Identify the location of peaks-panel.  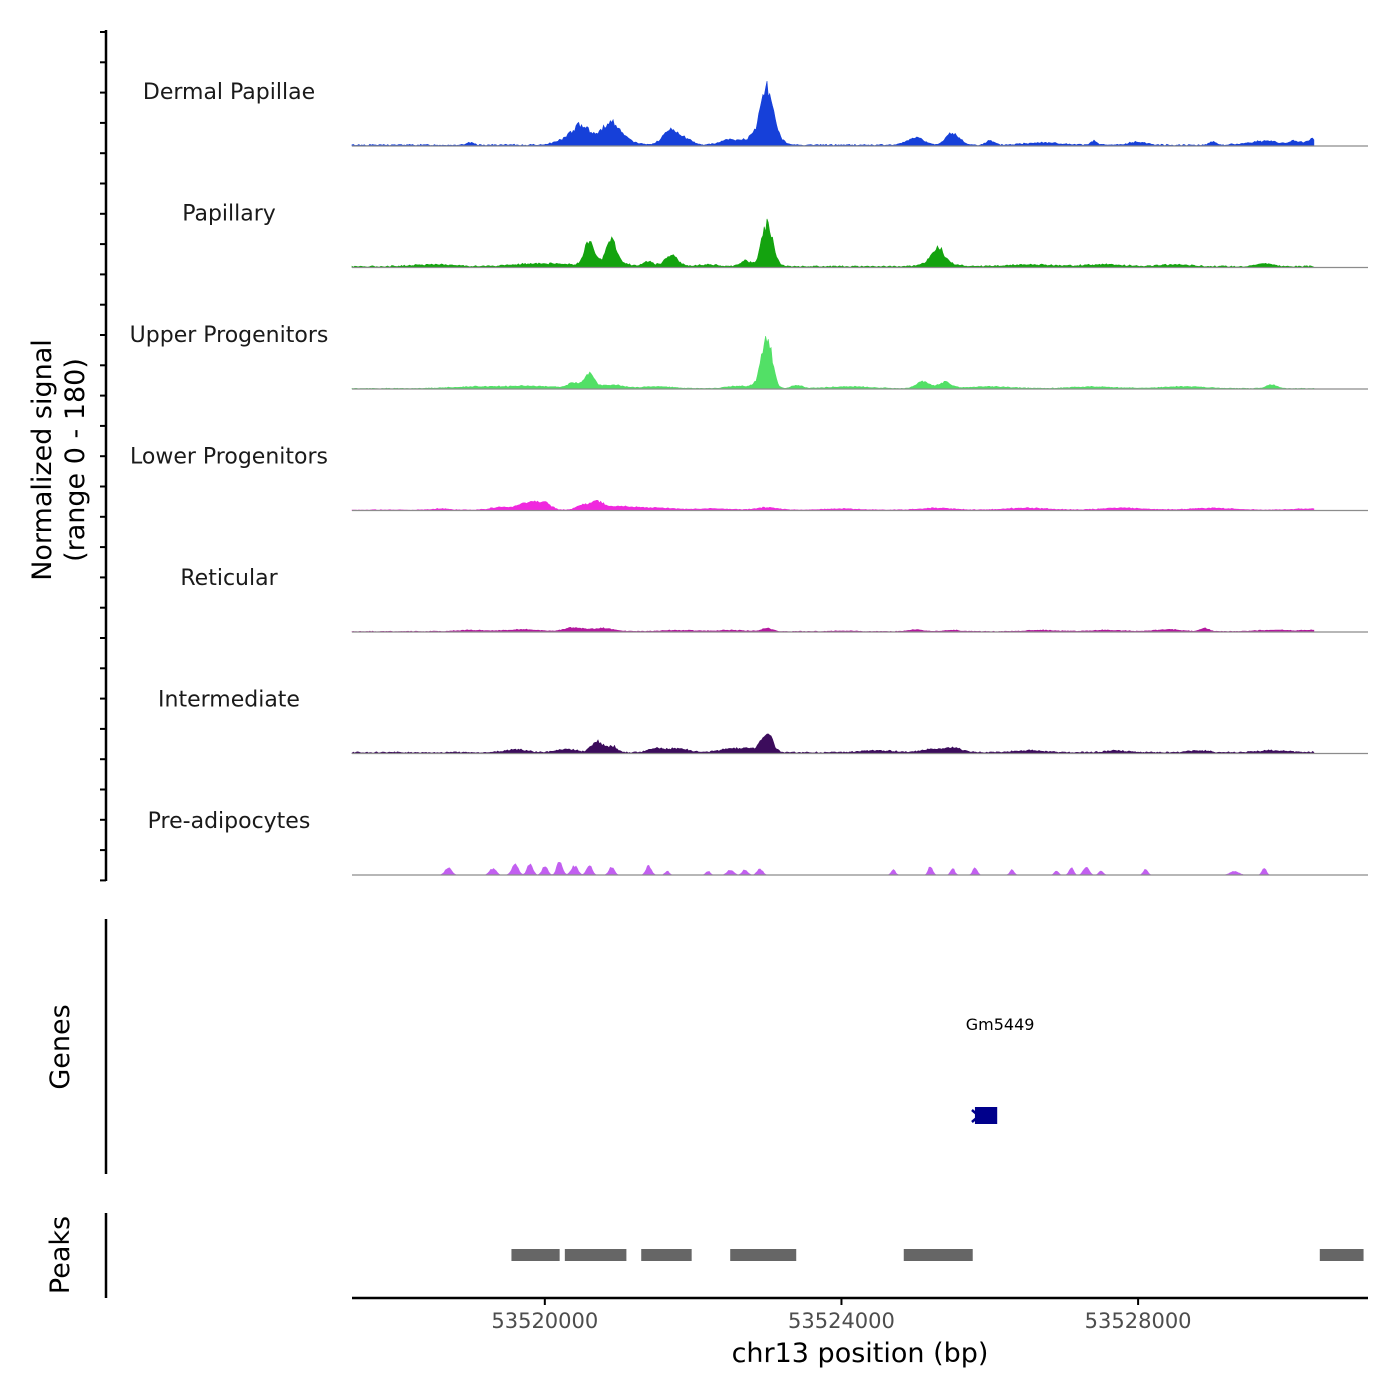
(734, 1255).